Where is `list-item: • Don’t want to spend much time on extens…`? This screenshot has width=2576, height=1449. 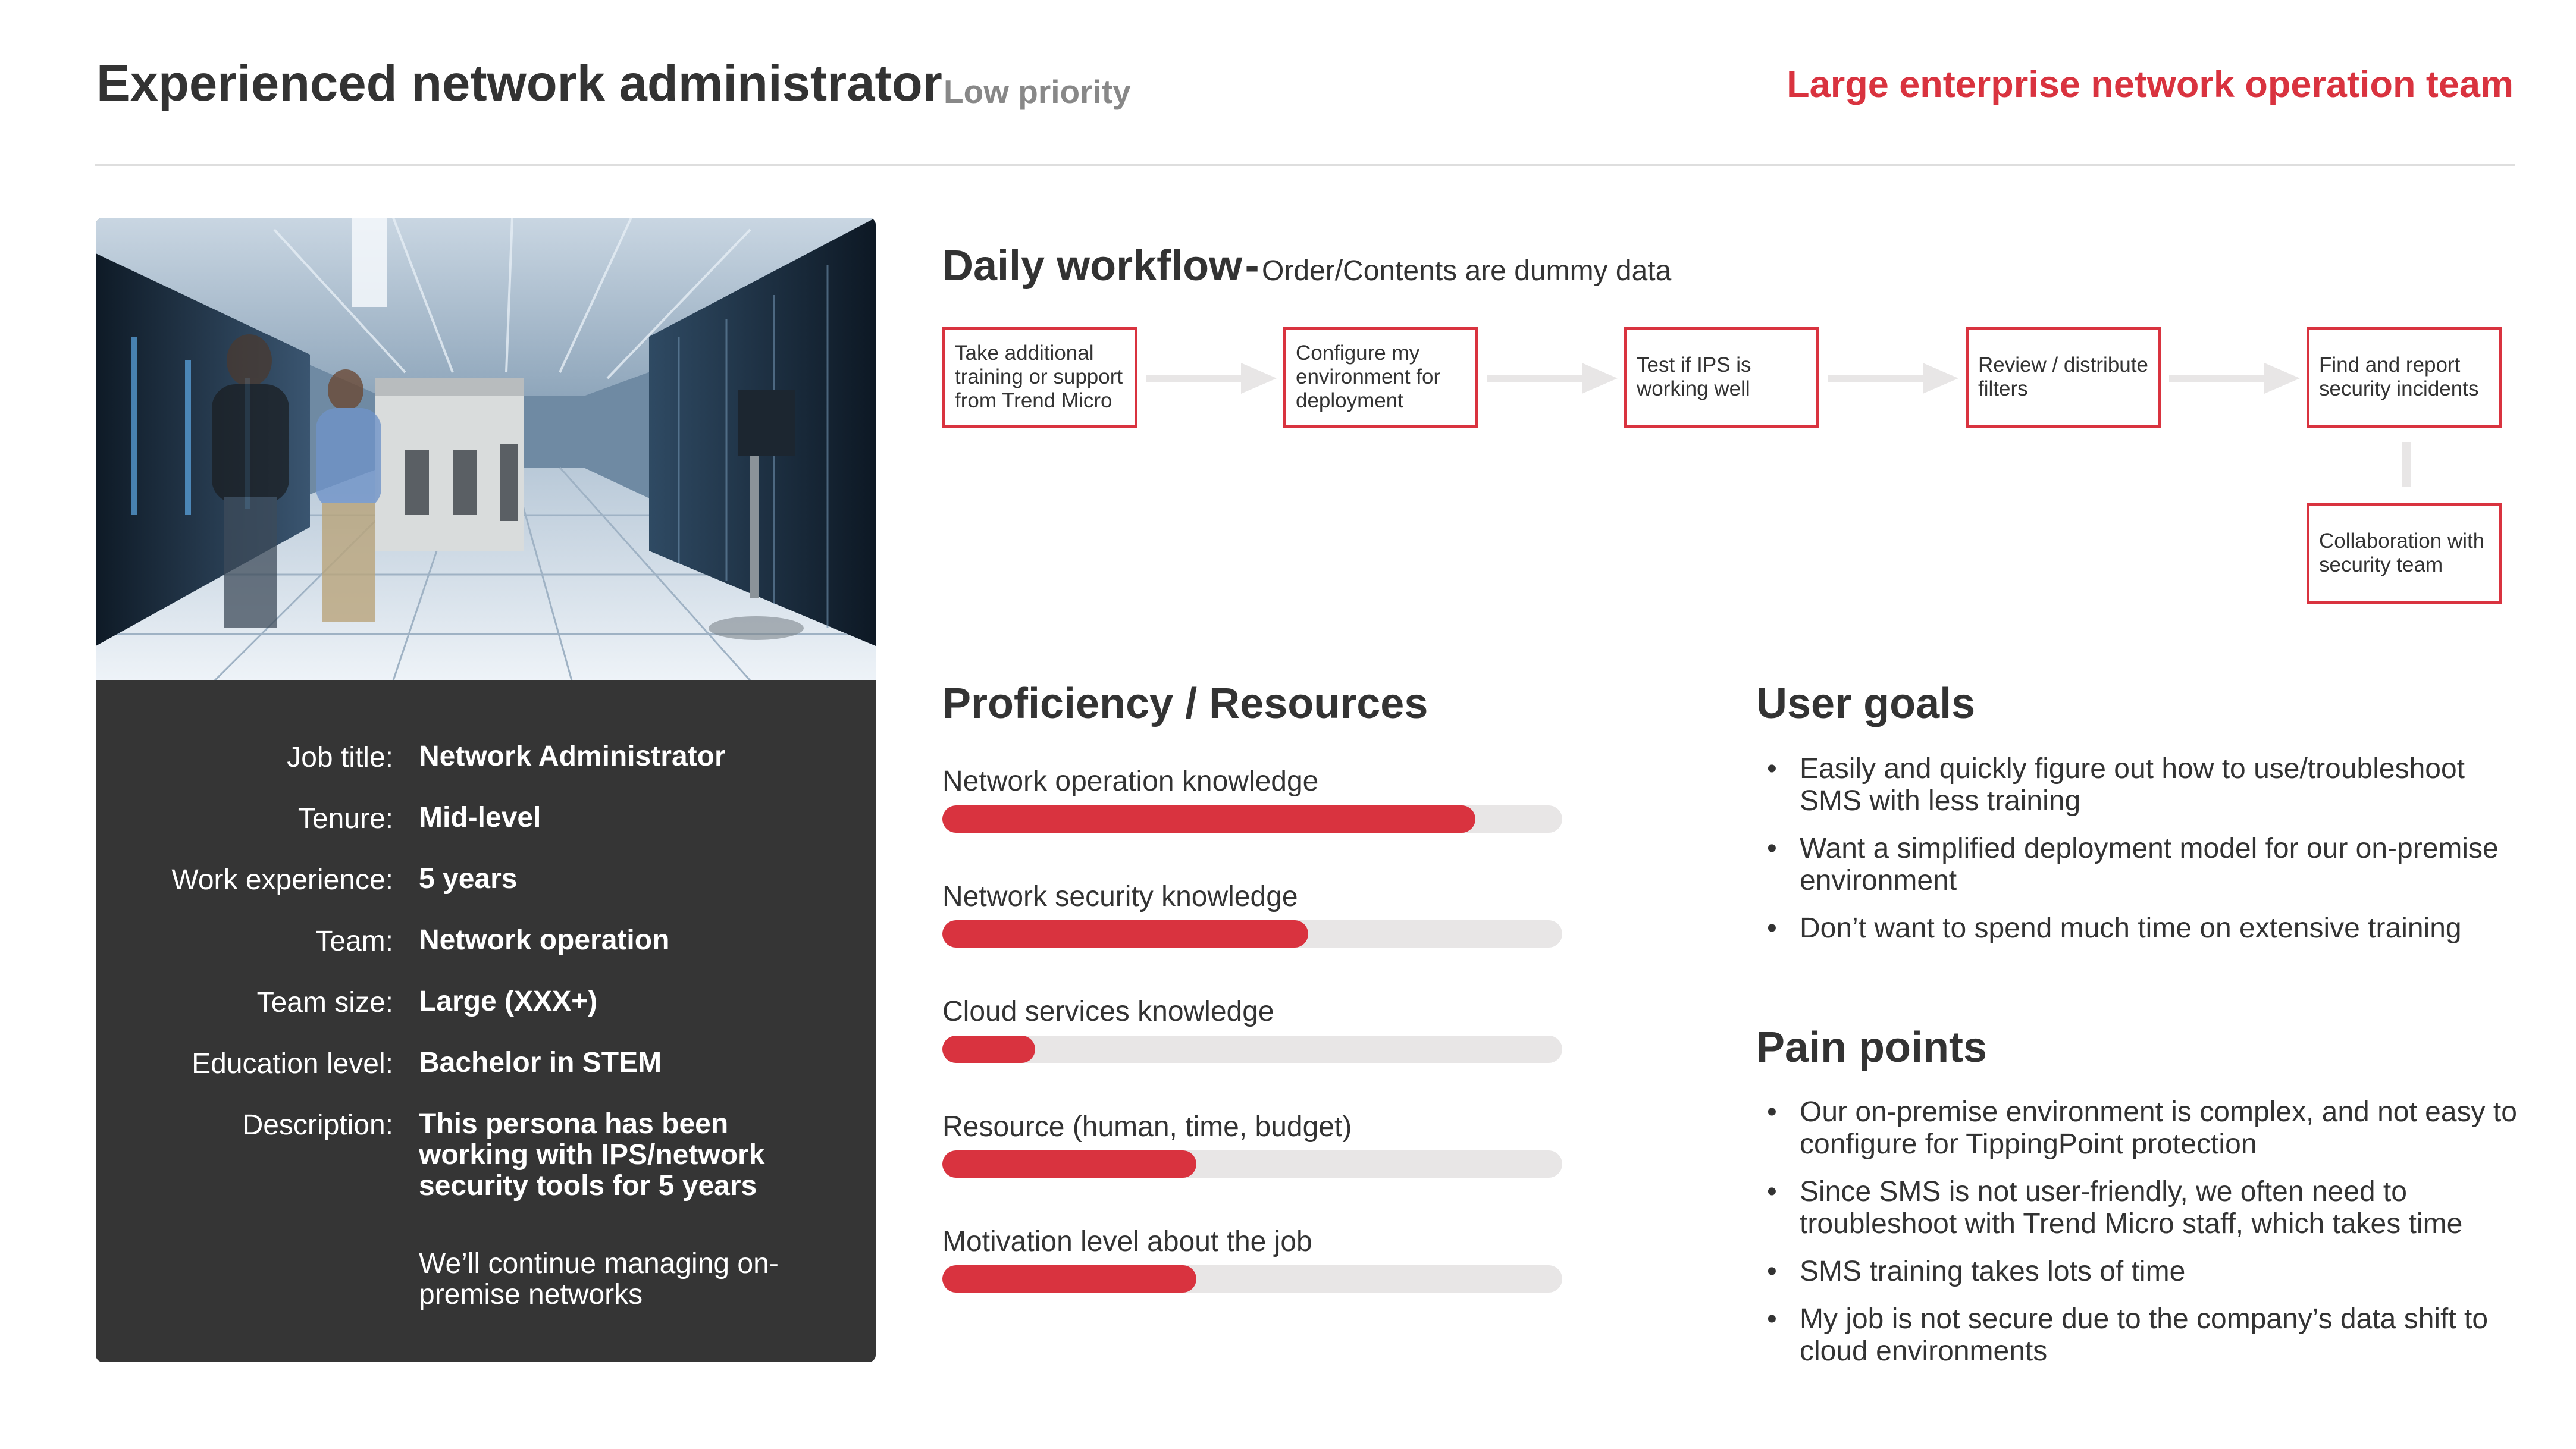 list-item: • Don’t want to spend much time on extens… is located at coordinates (2140, 928).